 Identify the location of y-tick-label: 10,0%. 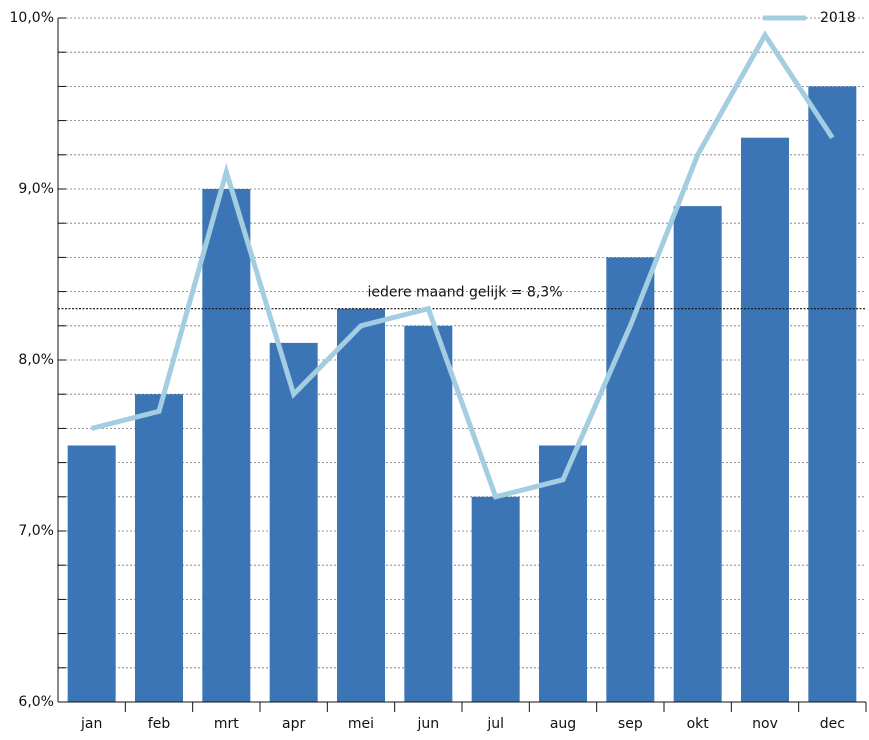
(32, 18).